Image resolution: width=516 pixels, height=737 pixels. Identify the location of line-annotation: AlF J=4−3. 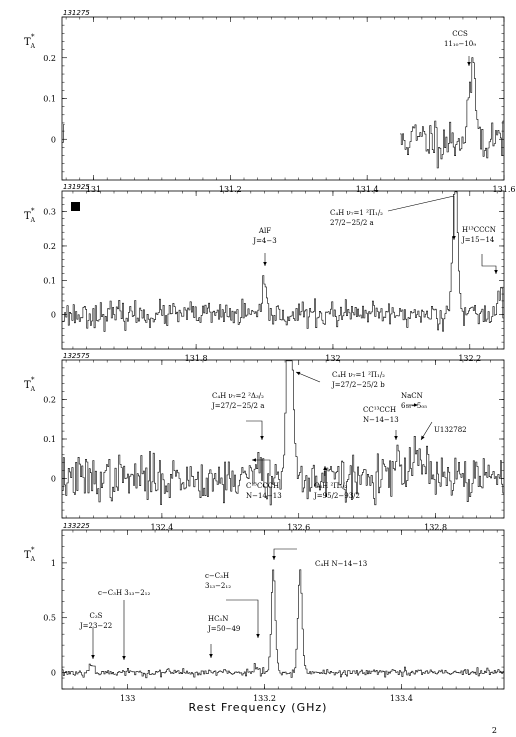
(264, 246).